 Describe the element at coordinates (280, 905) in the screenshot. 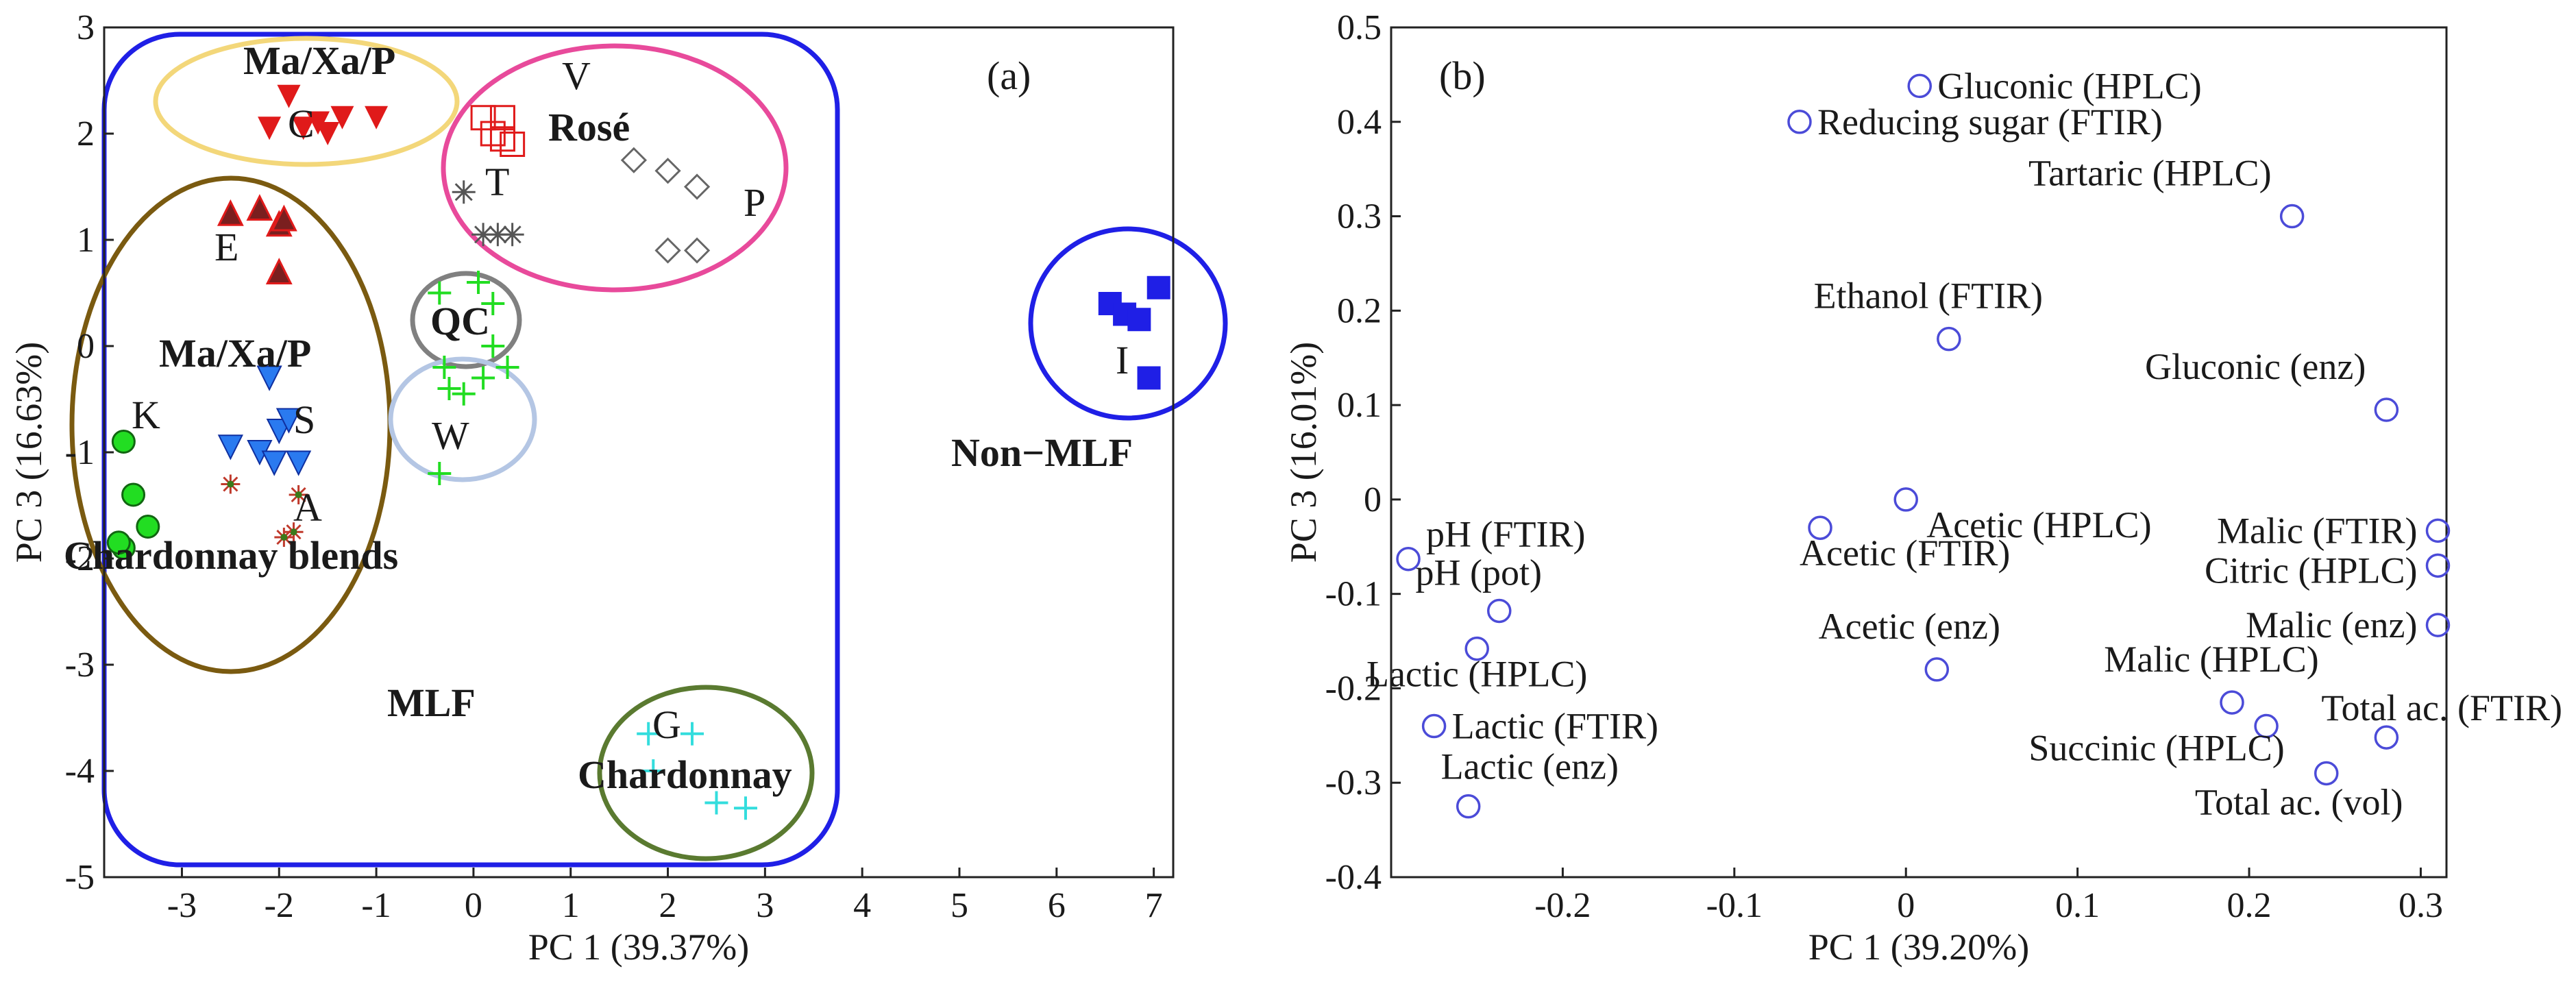

I see `x-tick-label: -2` at that location.